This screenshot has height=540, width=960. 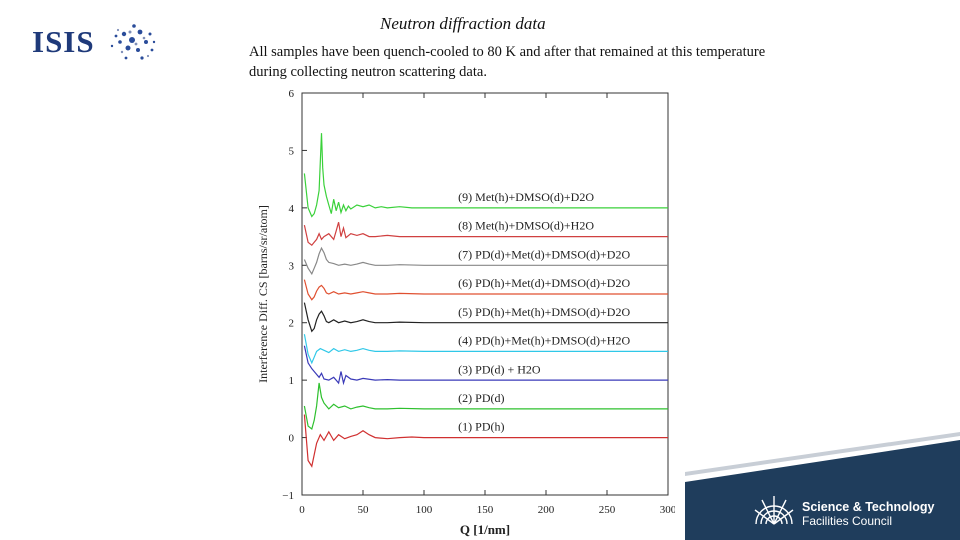 I want to click on y-tick-label: 6, so click(x=292, y=94).